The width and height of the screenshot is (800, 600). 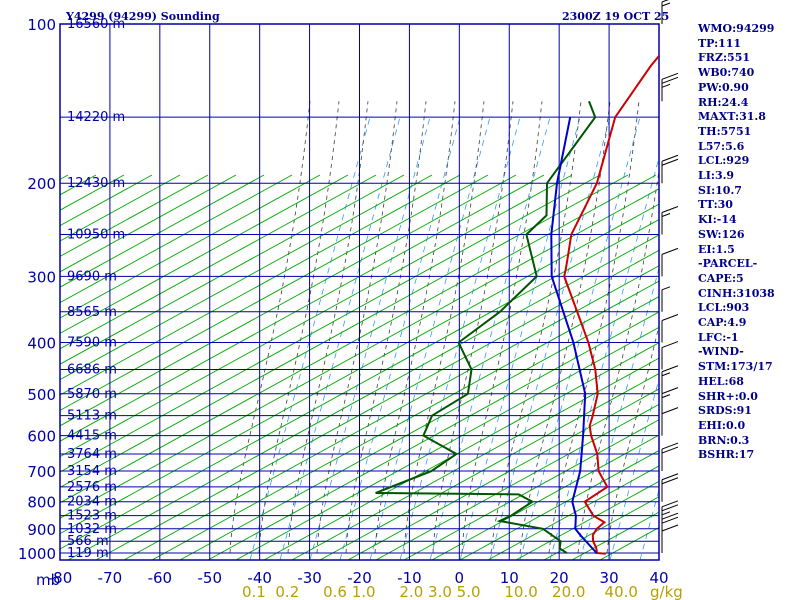 I want to click on index-item: -PARCEL-, so click(x=728, y=264).